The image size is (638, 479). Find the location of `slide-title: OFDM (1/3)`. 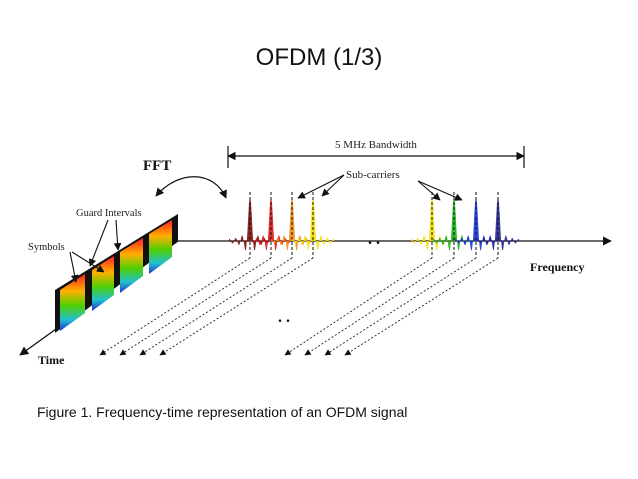

slide-title: OFDM (1/3) is located at coordinates (319, 57).